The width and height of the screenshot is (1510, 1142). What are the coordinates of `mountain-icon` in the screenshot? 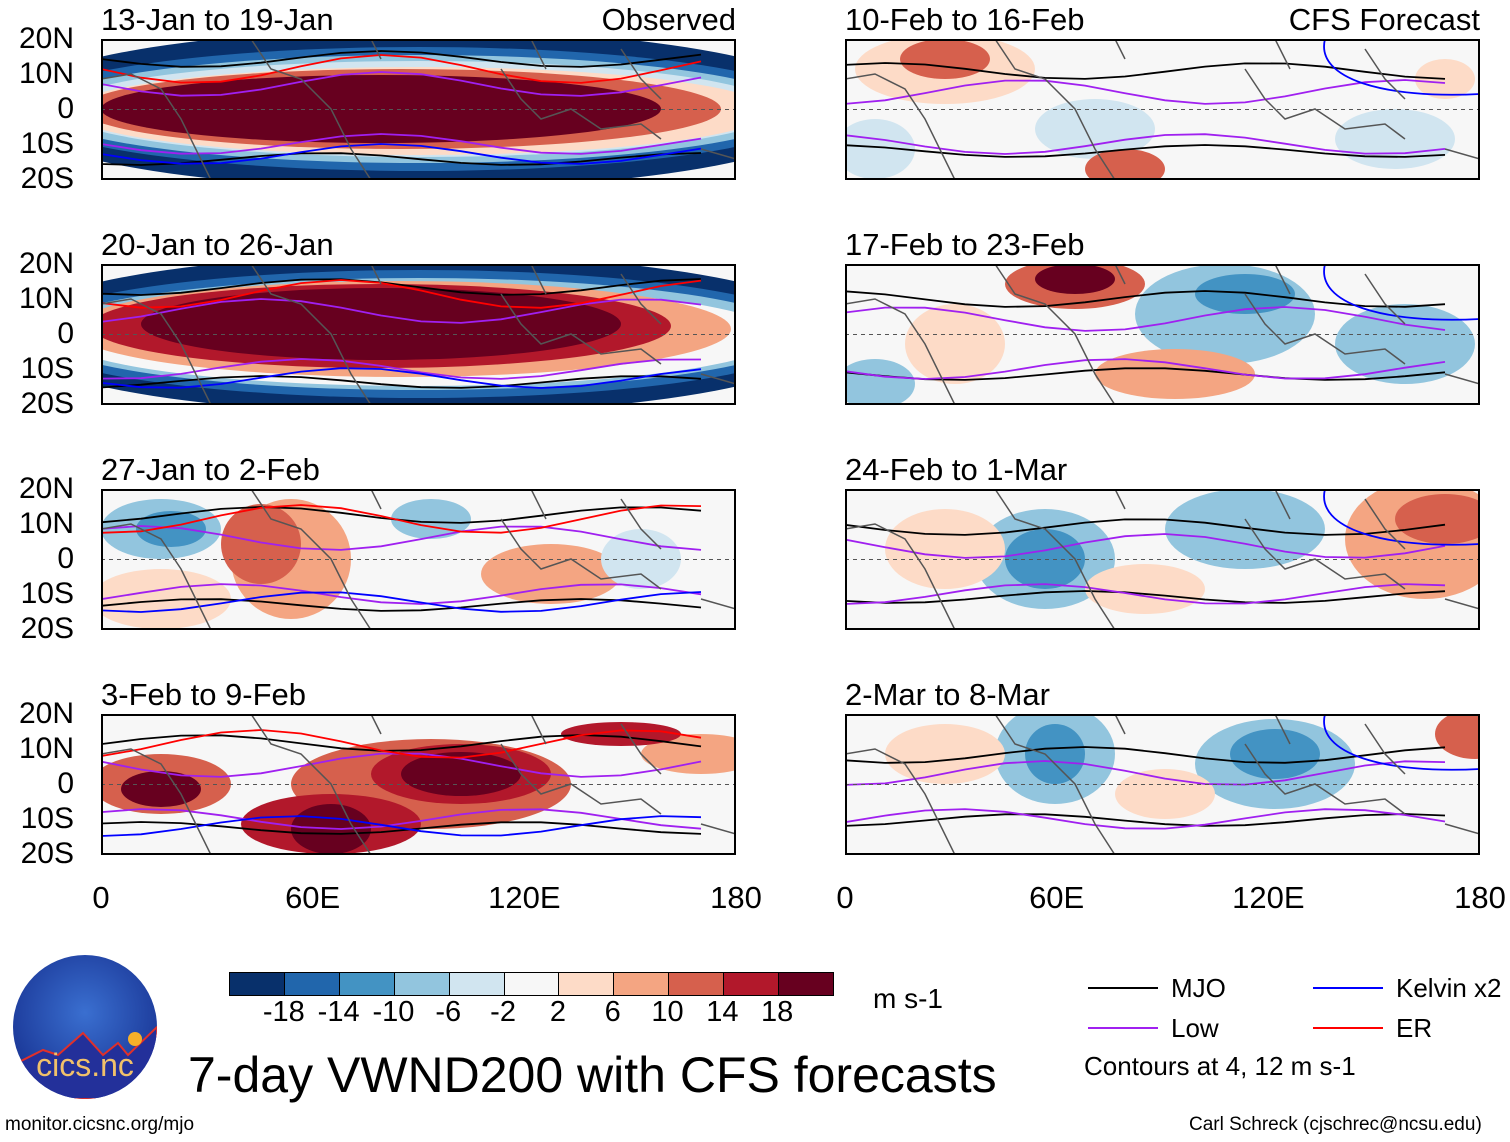 It's located at (85, 1062).